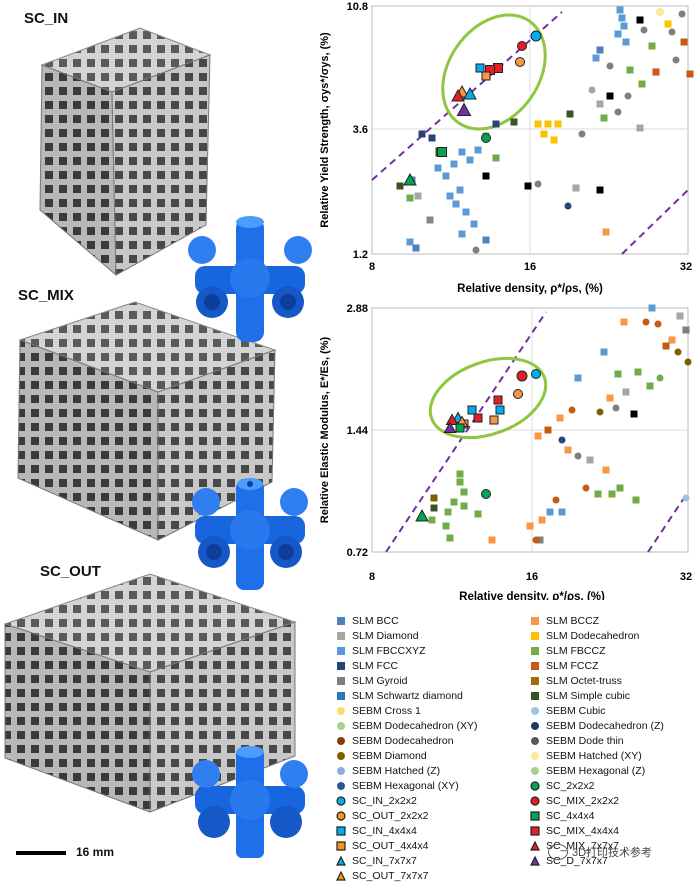 The height and width of the screenshot is (886, 696). What do you see at coordinates (605, 726) in the screenshot?
I see `legend-label: SEBM Dodecahedron (Z)` at bounding box center [605, 726].